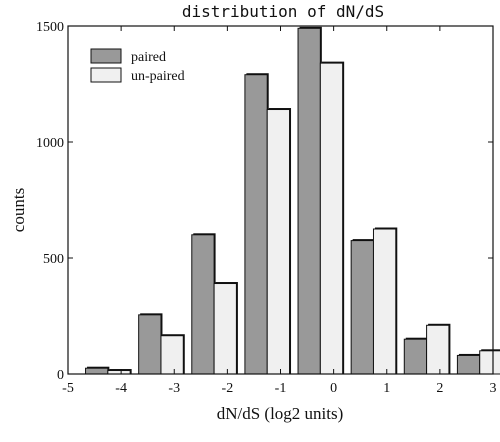 The image size is (500, 442). What do you see at coordinates (121, 388) in the screenshot?
I see `x-tick-label: -4` at bounding box center [121, 388].